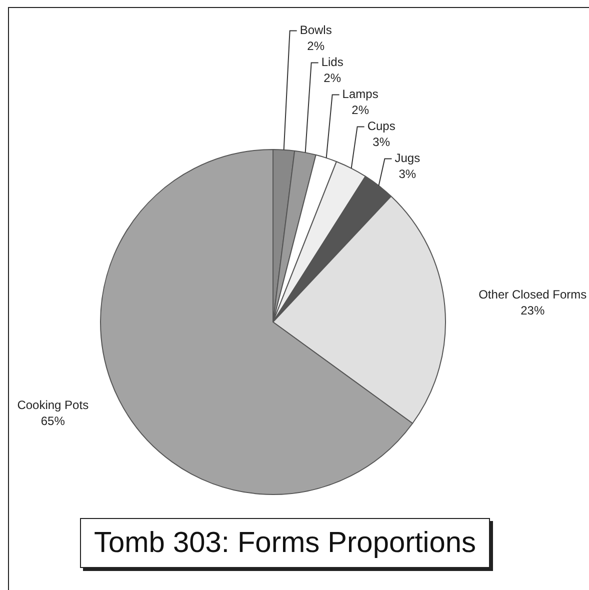 This screenshot has width=589, height=590. Describe the element at coordinates (532, 294) in the screenshot. I see `slice-label: Other Closed Forms` at that location.